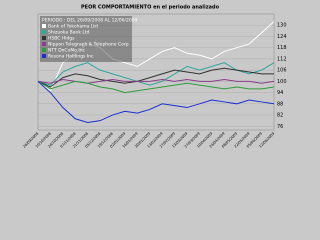 This screenshot has width=320, height=240. I want to click on y-tick-label: 130, so click(282, 26).